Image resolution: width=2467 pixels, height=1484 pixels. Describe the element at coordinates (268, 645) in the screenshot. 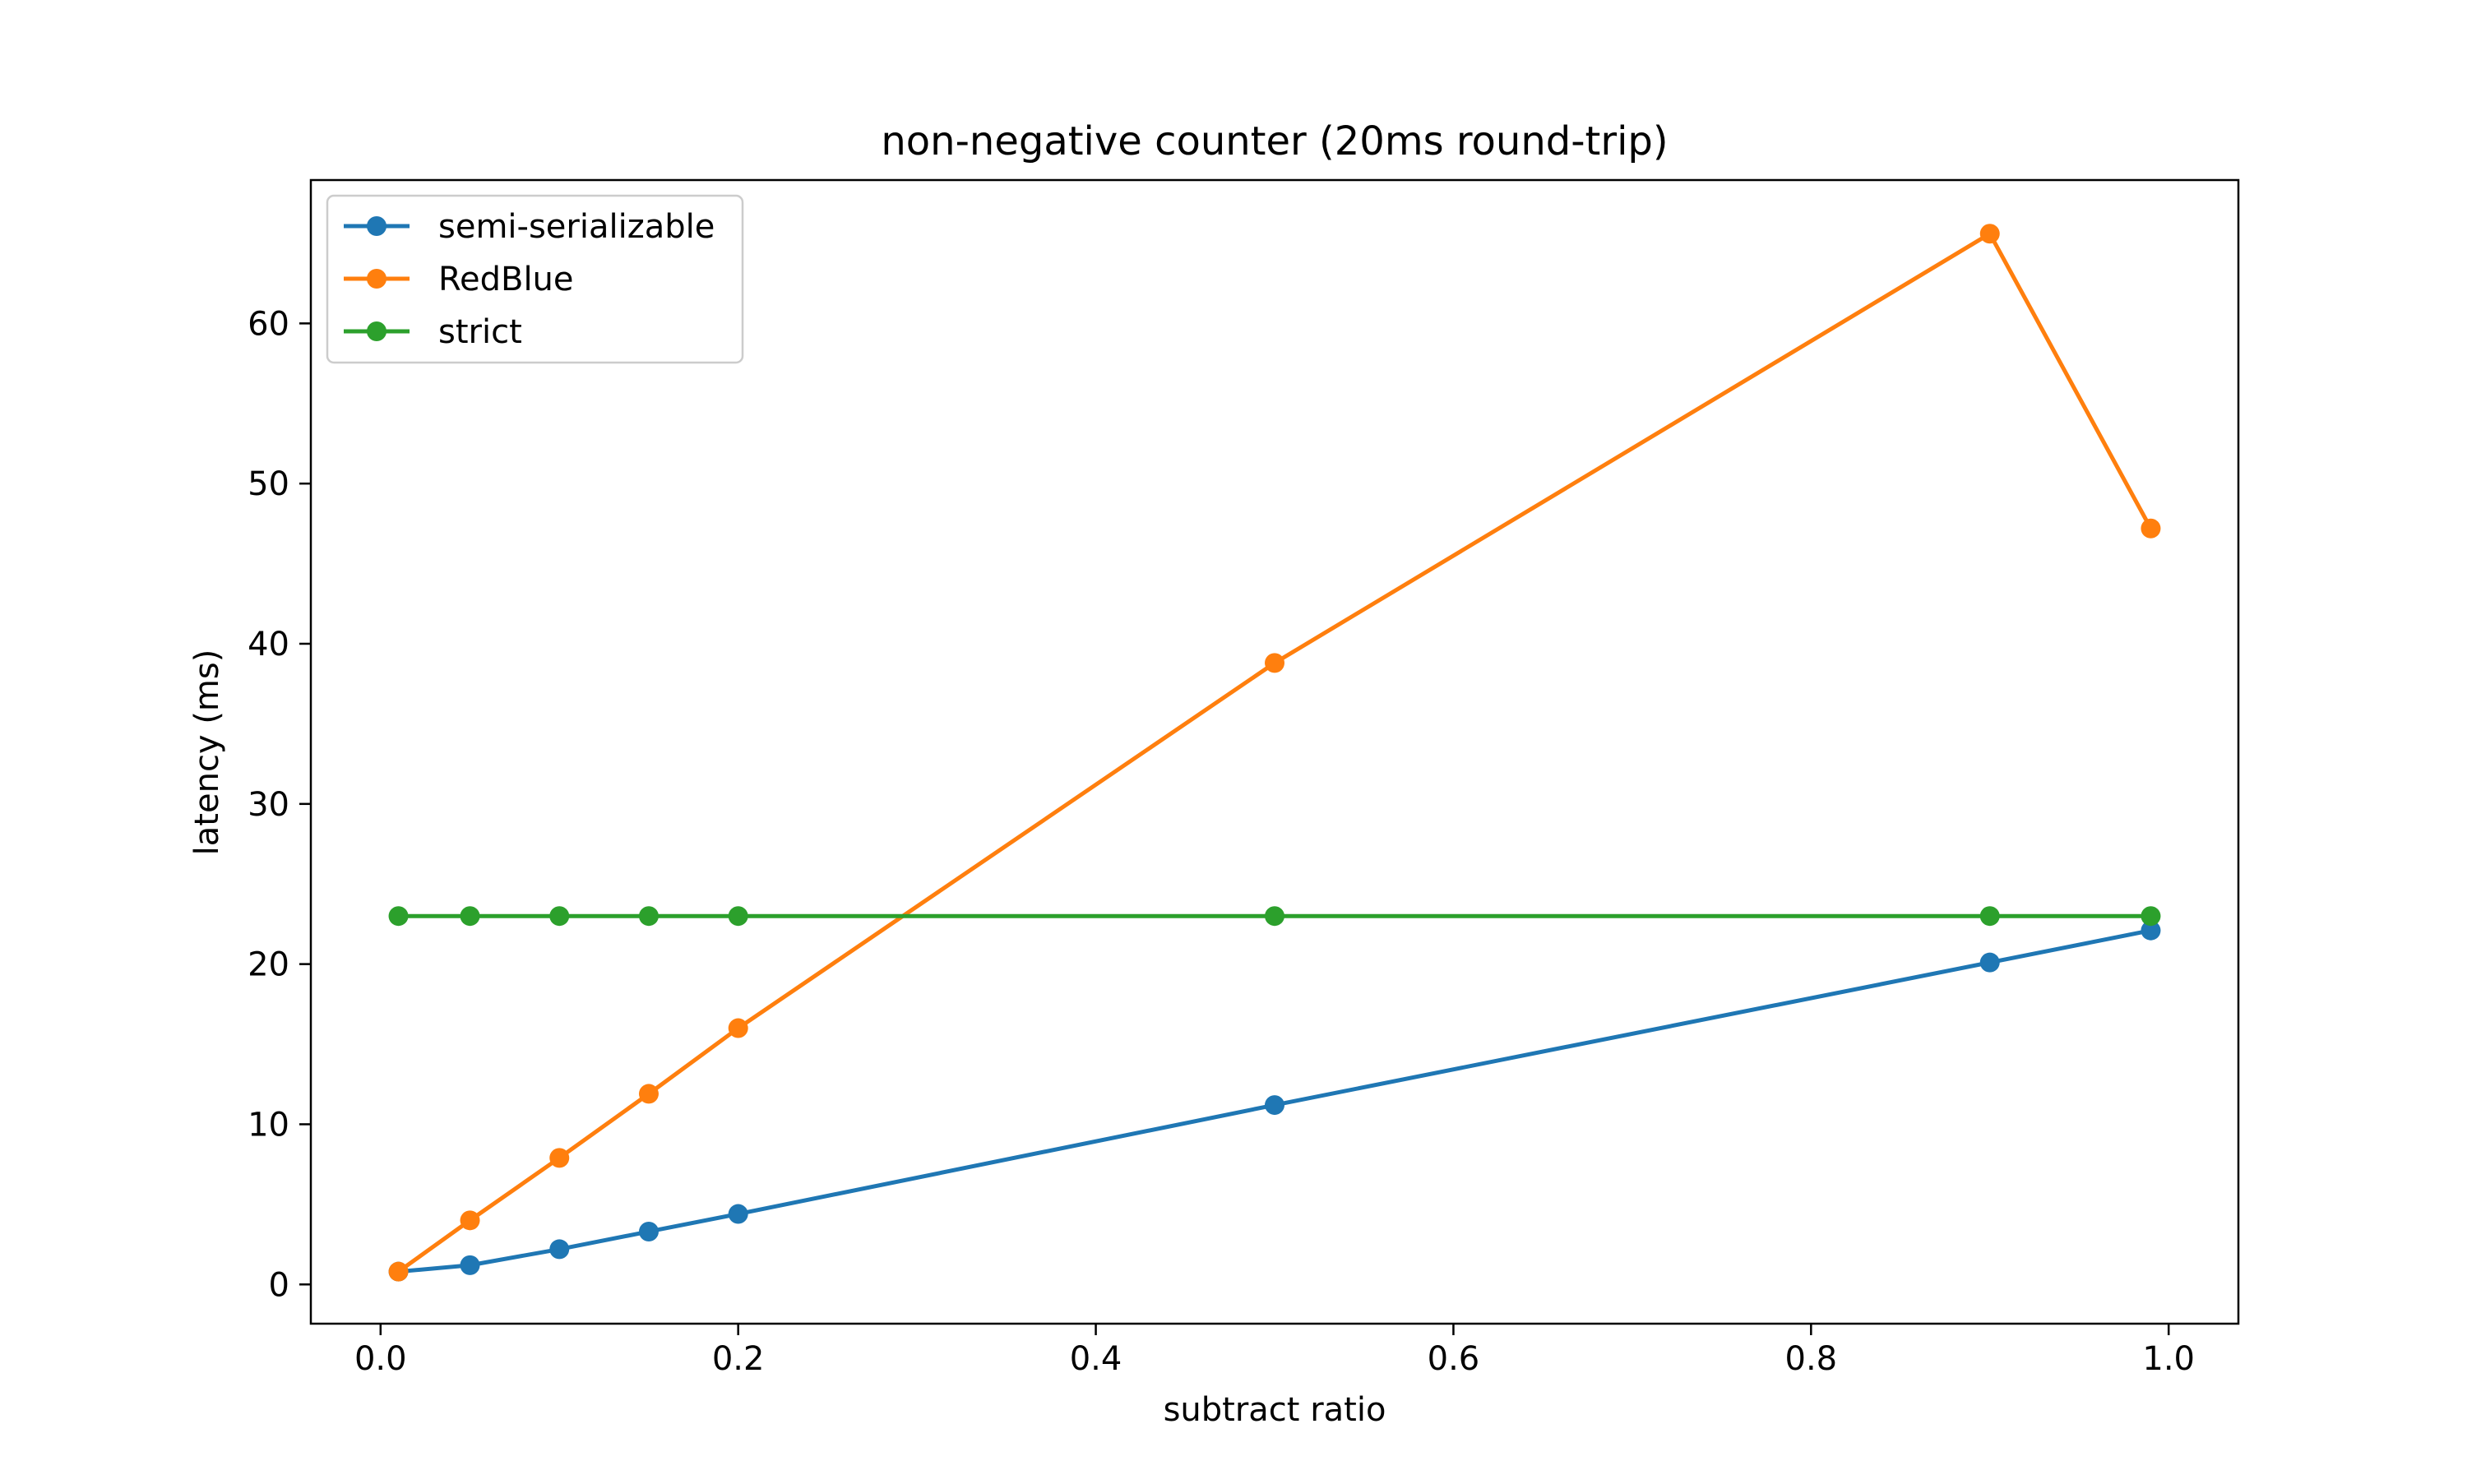

I see `y-tick-label: 40` at that location.